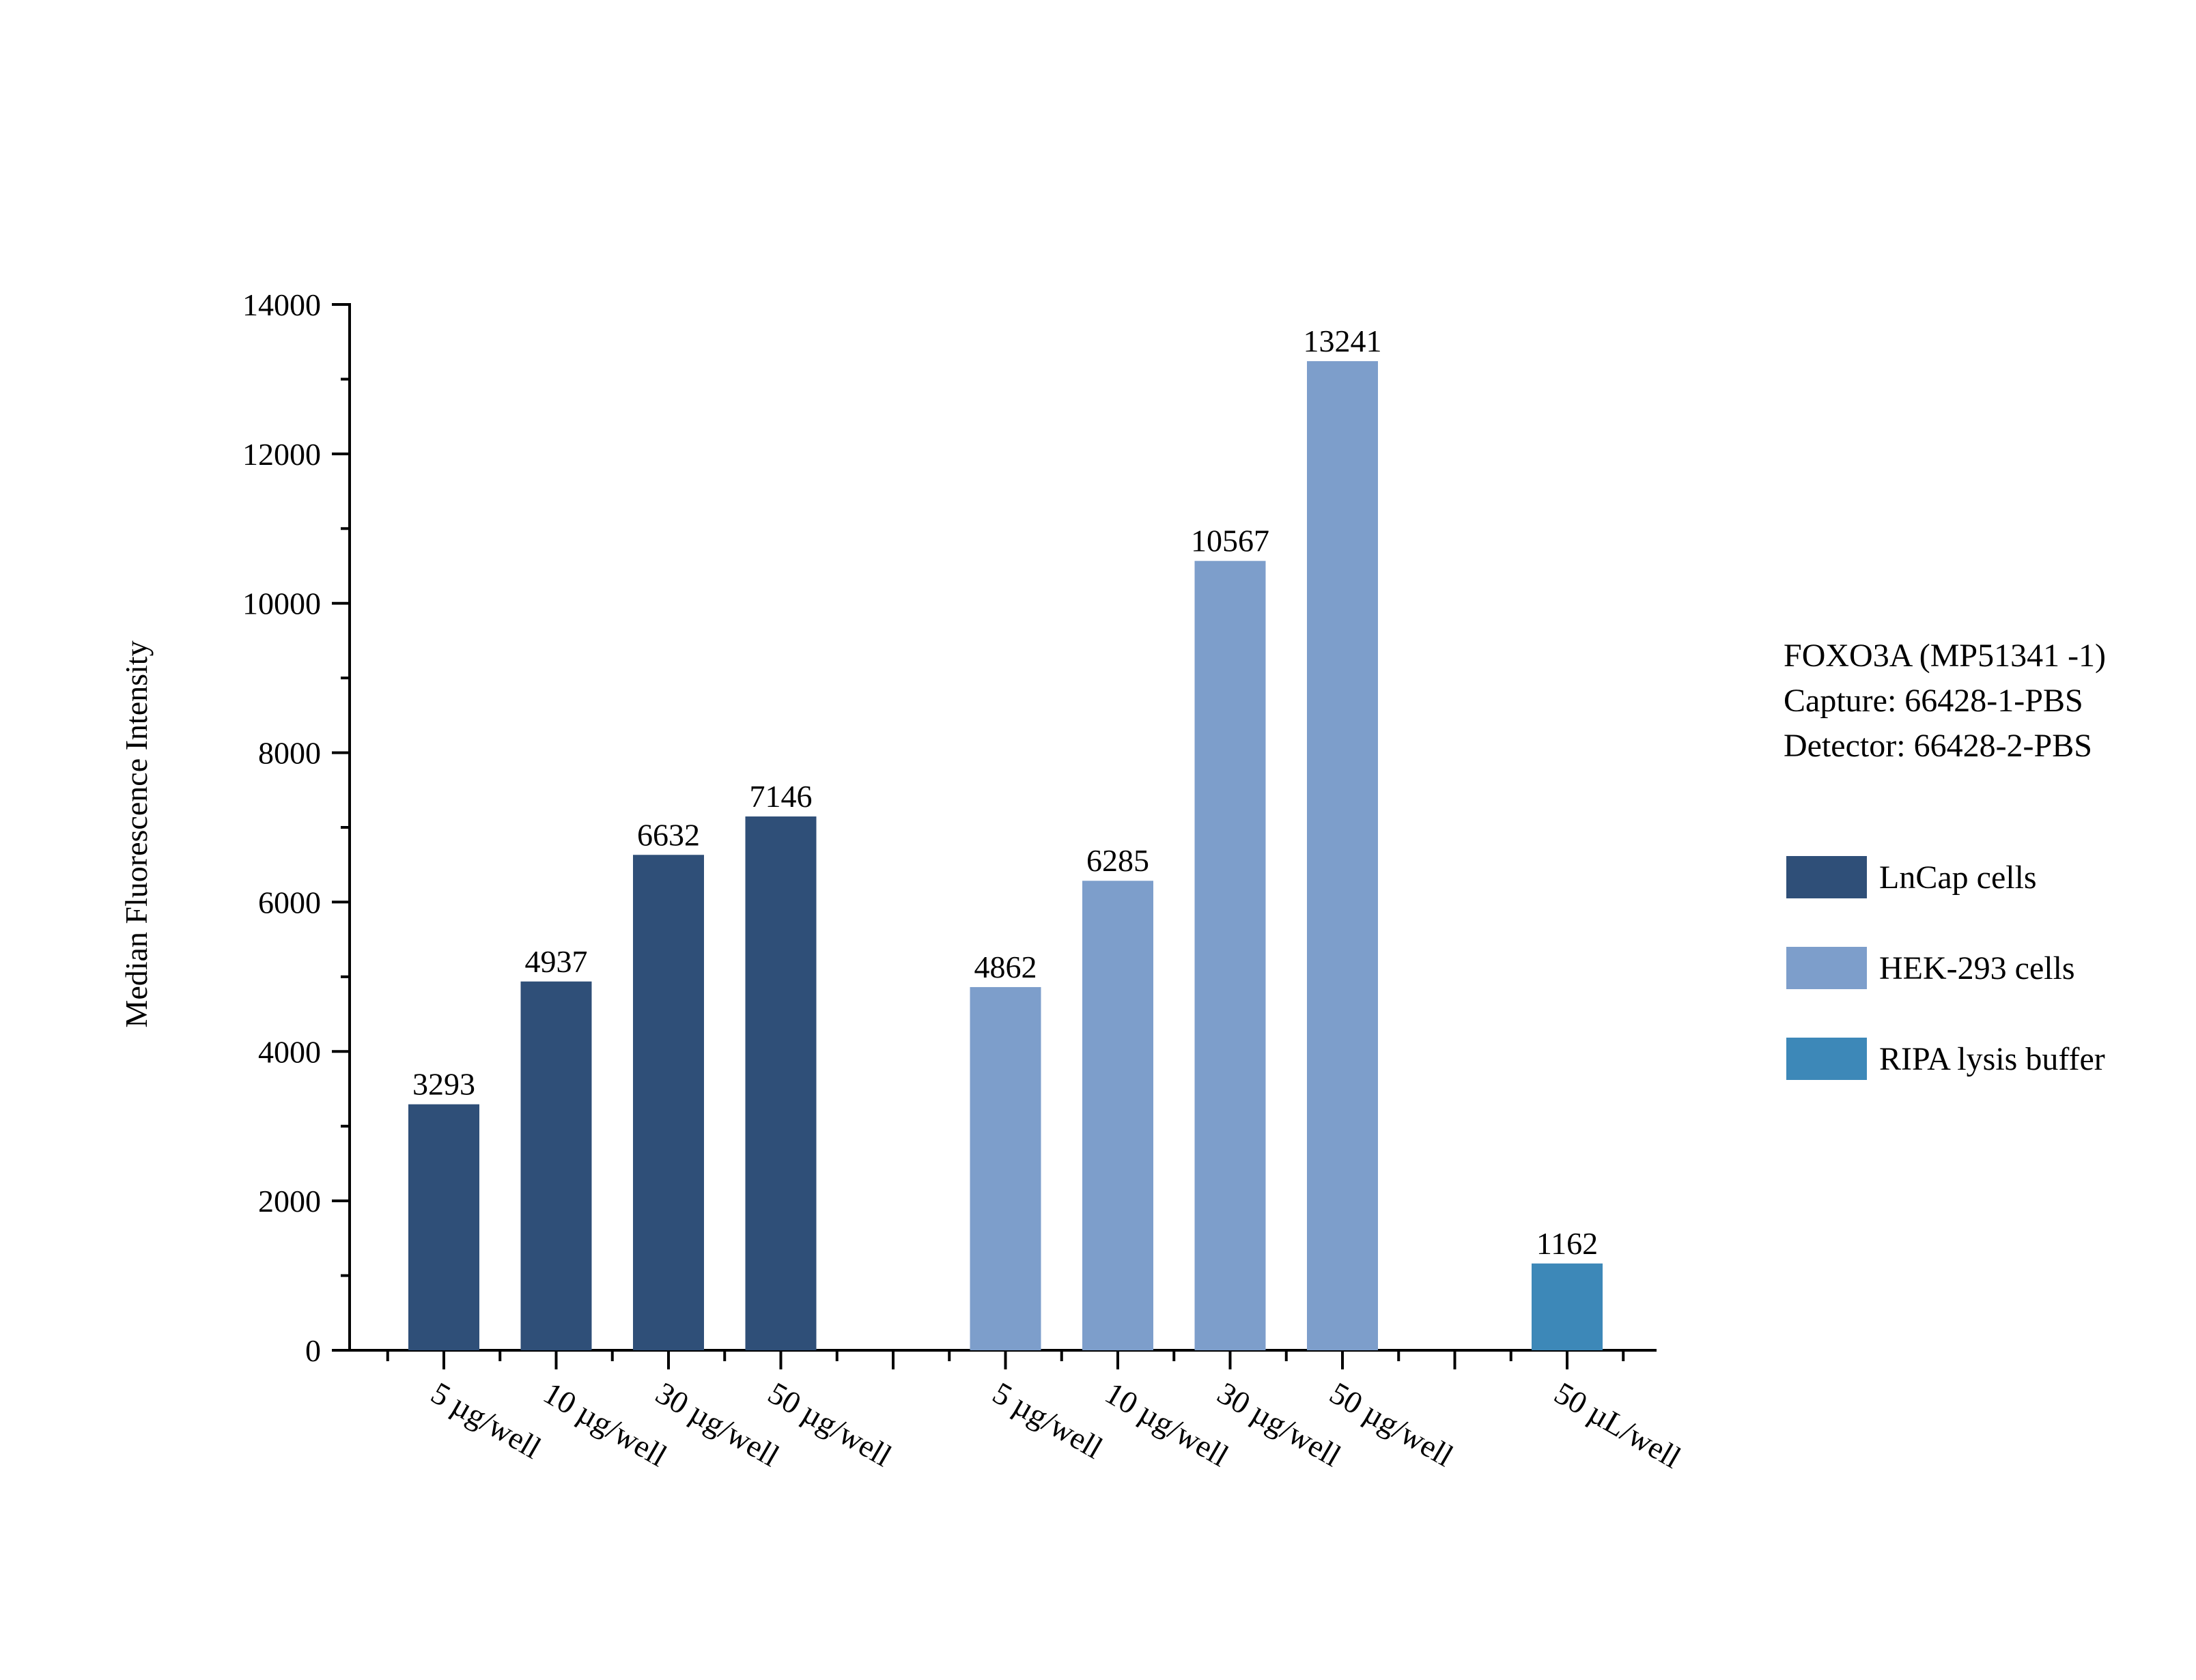  I want to click on y-tick-label: 8000, so click(290, 753).